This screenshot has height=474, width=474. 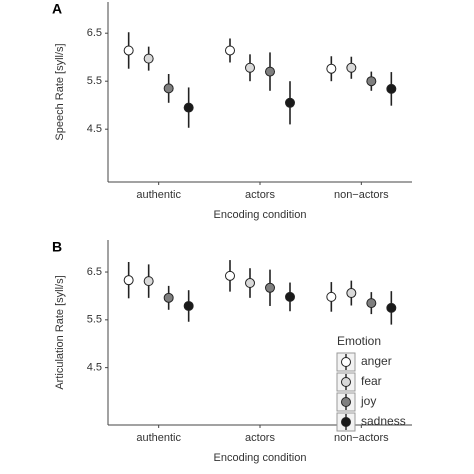 I want to click on y-axis-title: Speech Rate [syll/s], so click(x=60, y=91).